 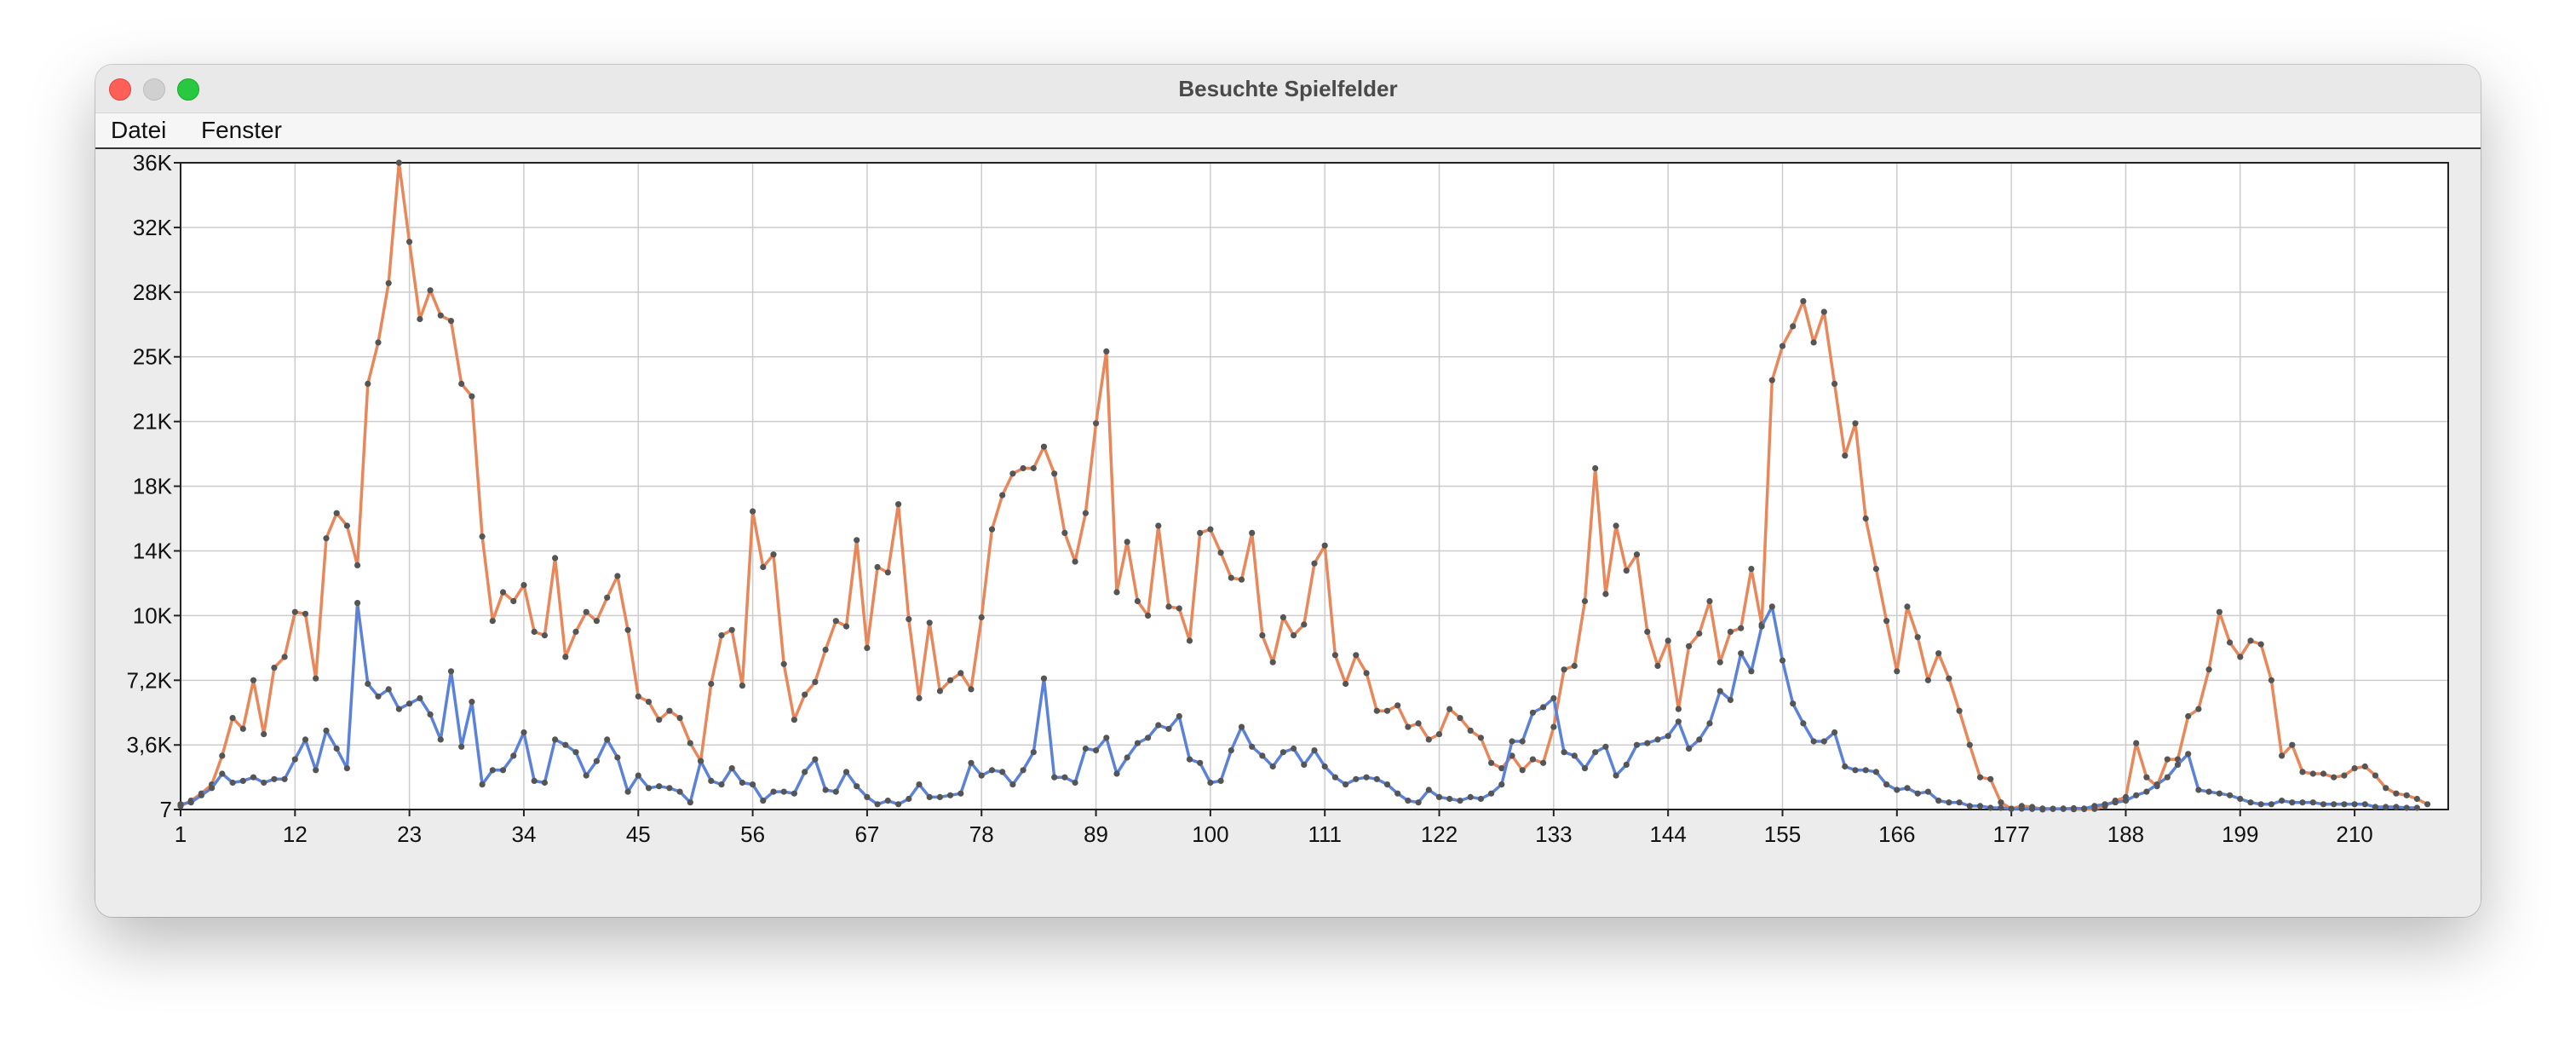 I want to click on y-tick-label: 7,2K, so click(x=150, y=680).